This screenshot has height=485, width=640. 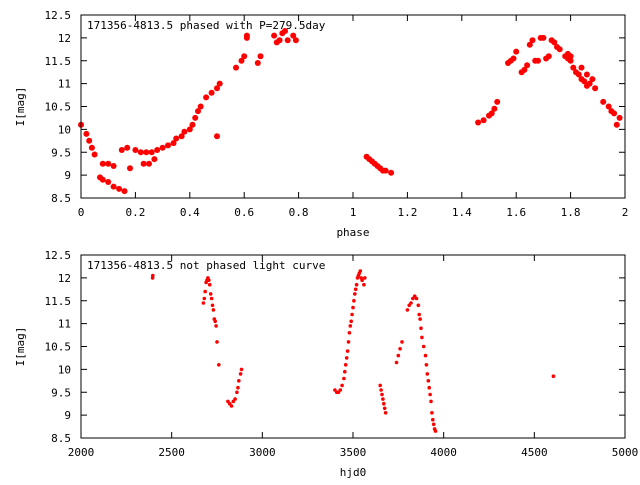 What do you see at coordinates (58, 61) in the screenshot?
I see `phased-y-tick-label: 11.5` at bounding box center [58, 61].